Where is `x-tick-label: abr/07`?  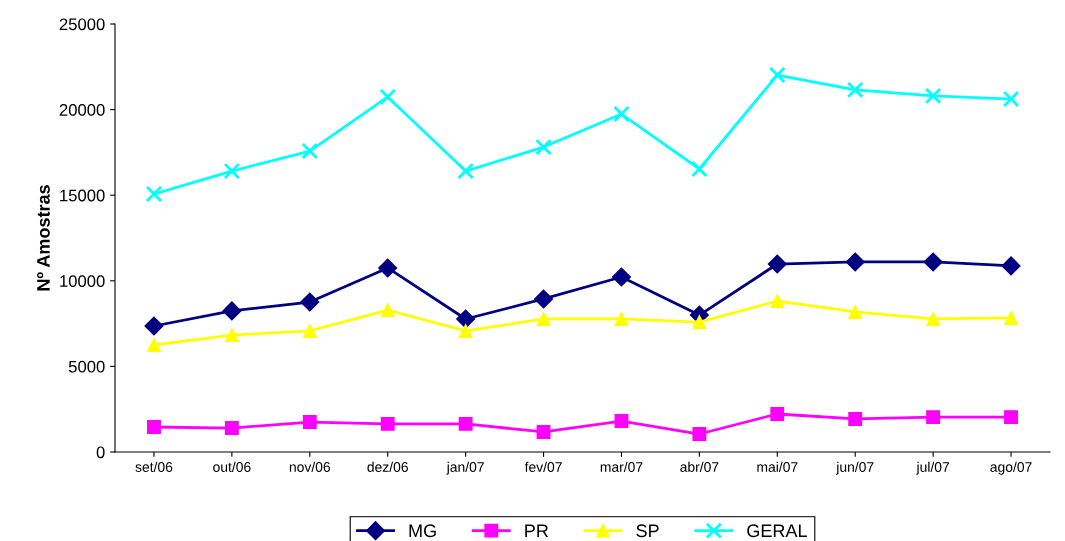 x-tick-label: abr/07 is located at coordinates (699, 466).